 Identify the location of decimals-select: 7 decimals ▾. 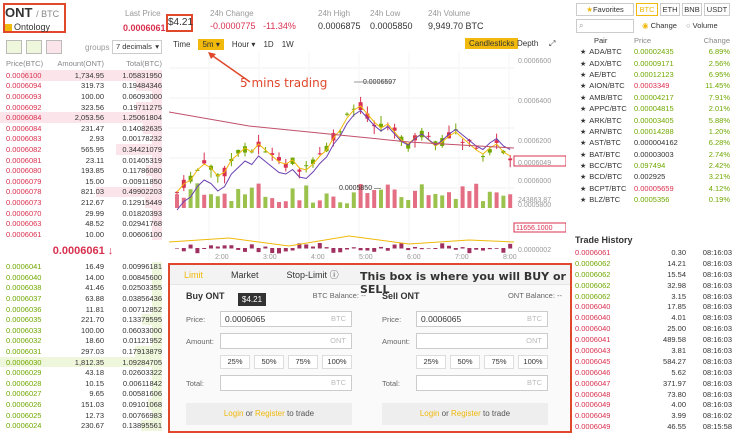
(137, 47).